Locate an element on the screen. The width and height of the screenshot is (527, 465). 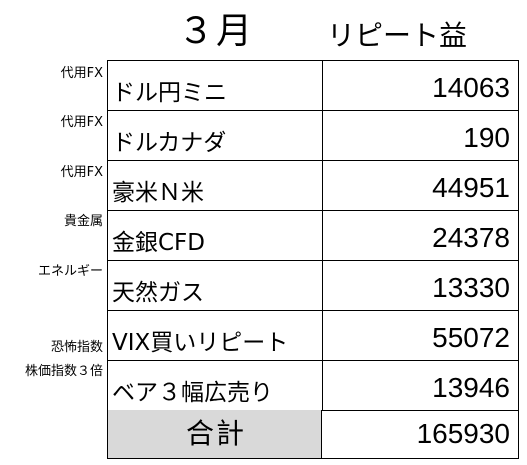
table-row: 金銀CFD 24378 is located at coordinates (313, 236).